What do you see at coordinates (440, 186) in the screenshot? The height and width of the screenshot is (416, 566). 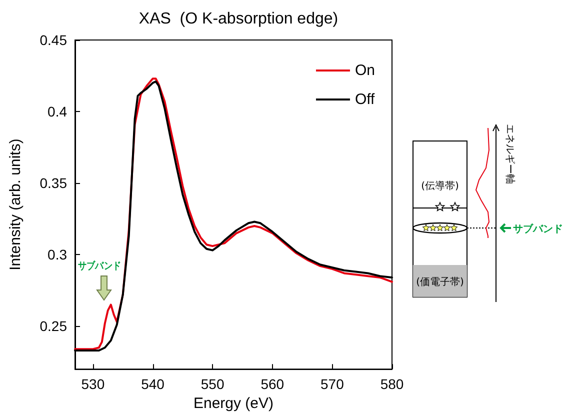 I see `text: (伝導帯)` at bounding box center [440, 186].